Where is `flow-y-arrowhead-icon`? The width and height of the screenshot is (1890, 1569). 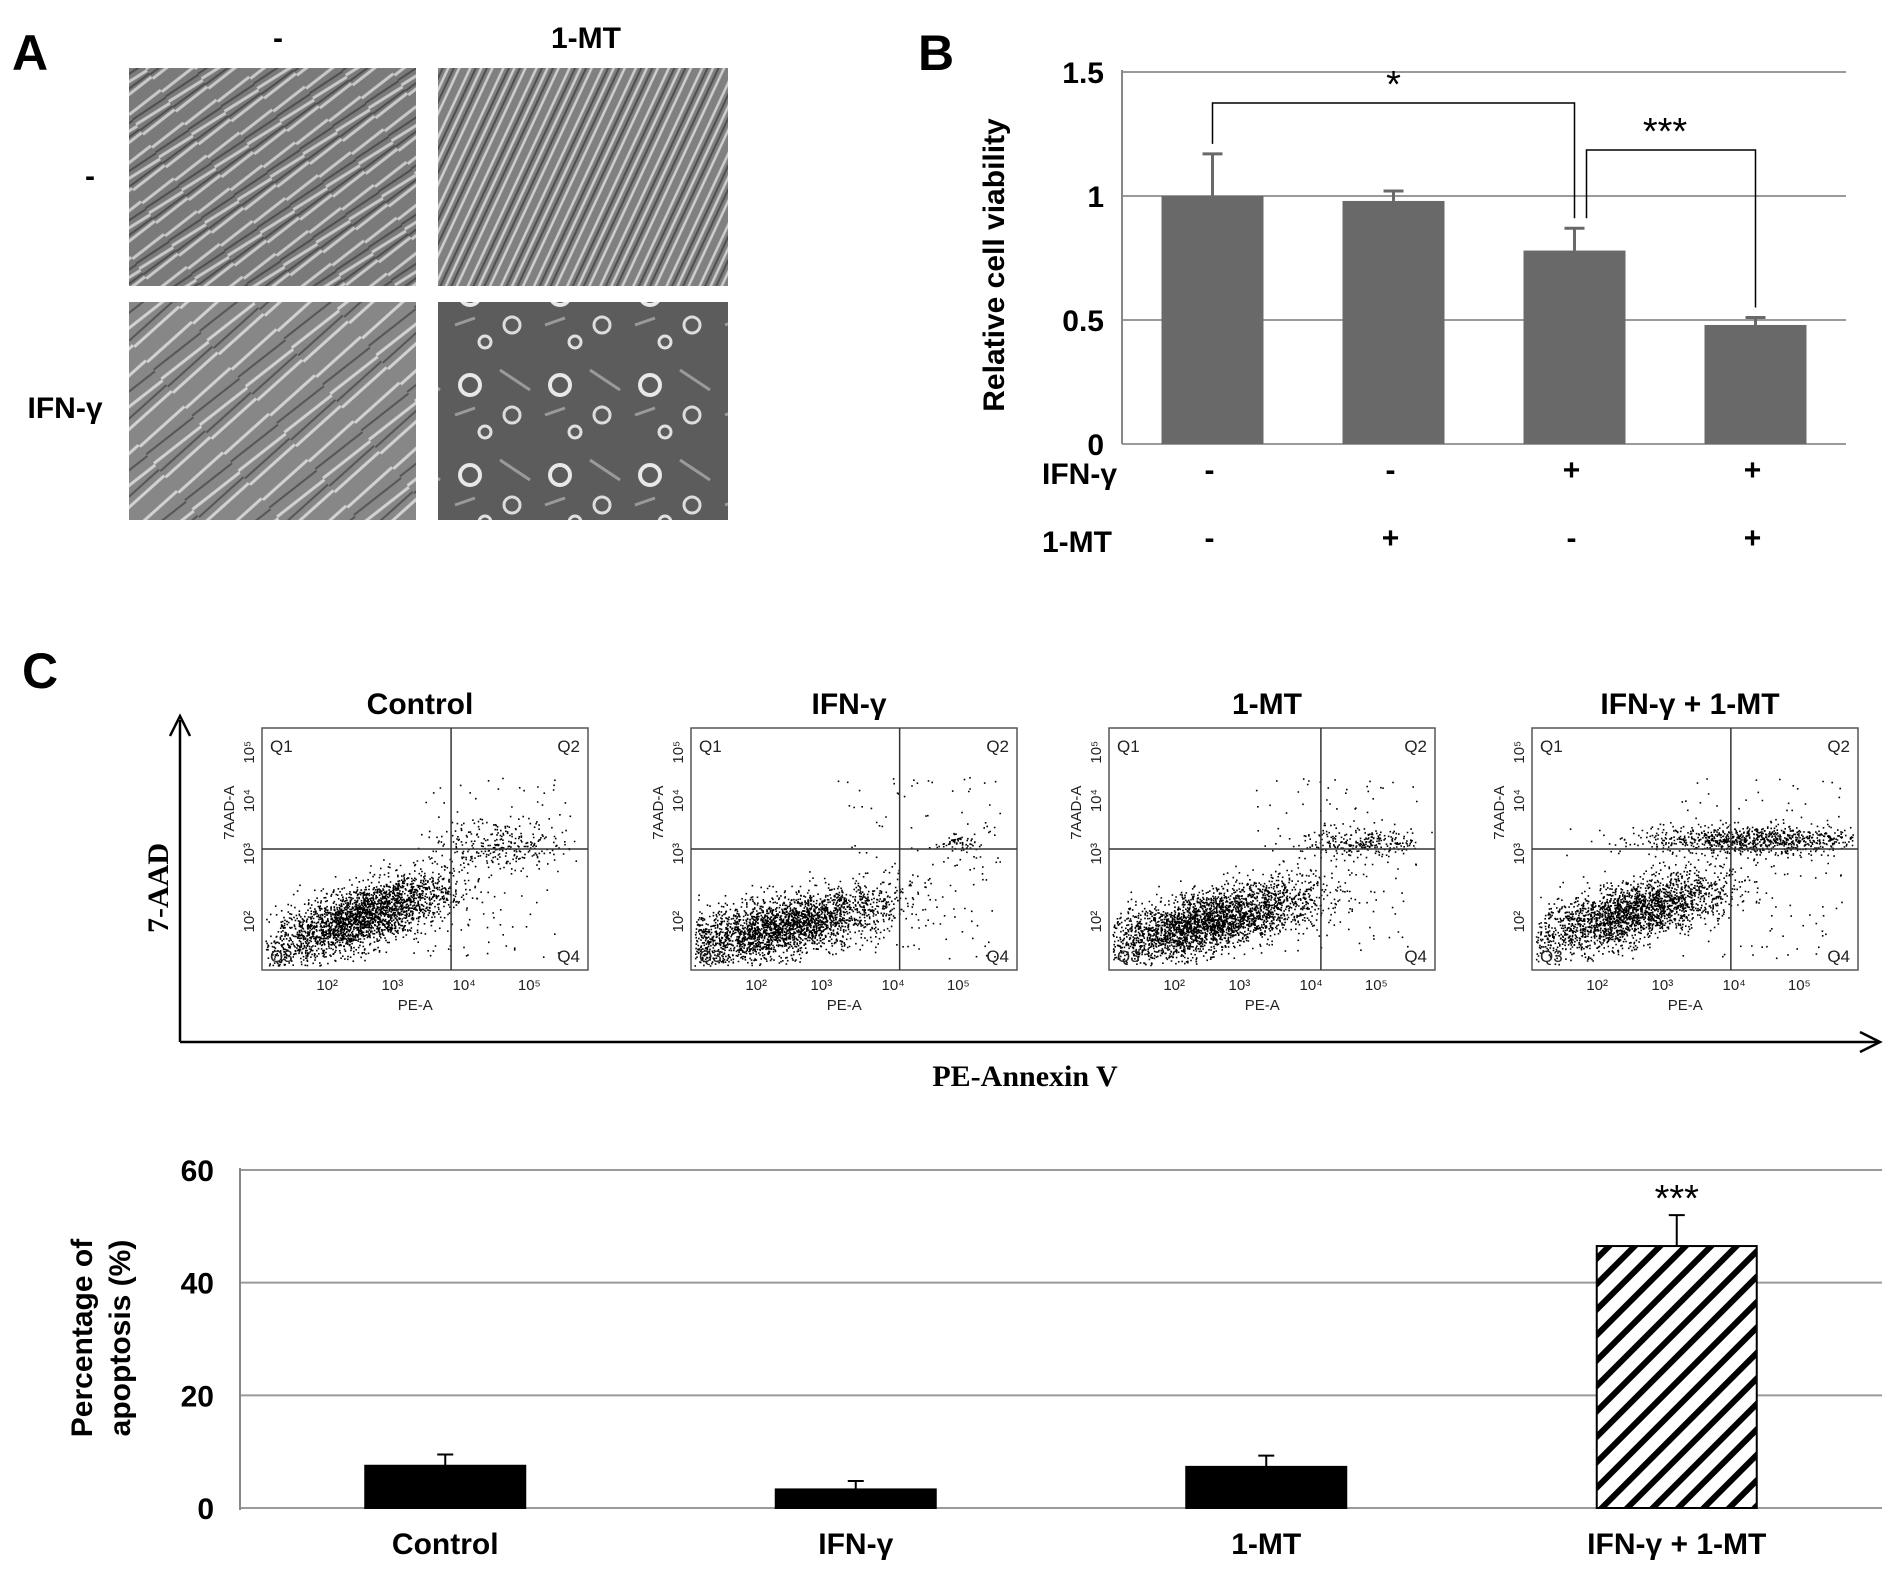 flow-y-arrowhead-icon is located at coordinates (180, 725).